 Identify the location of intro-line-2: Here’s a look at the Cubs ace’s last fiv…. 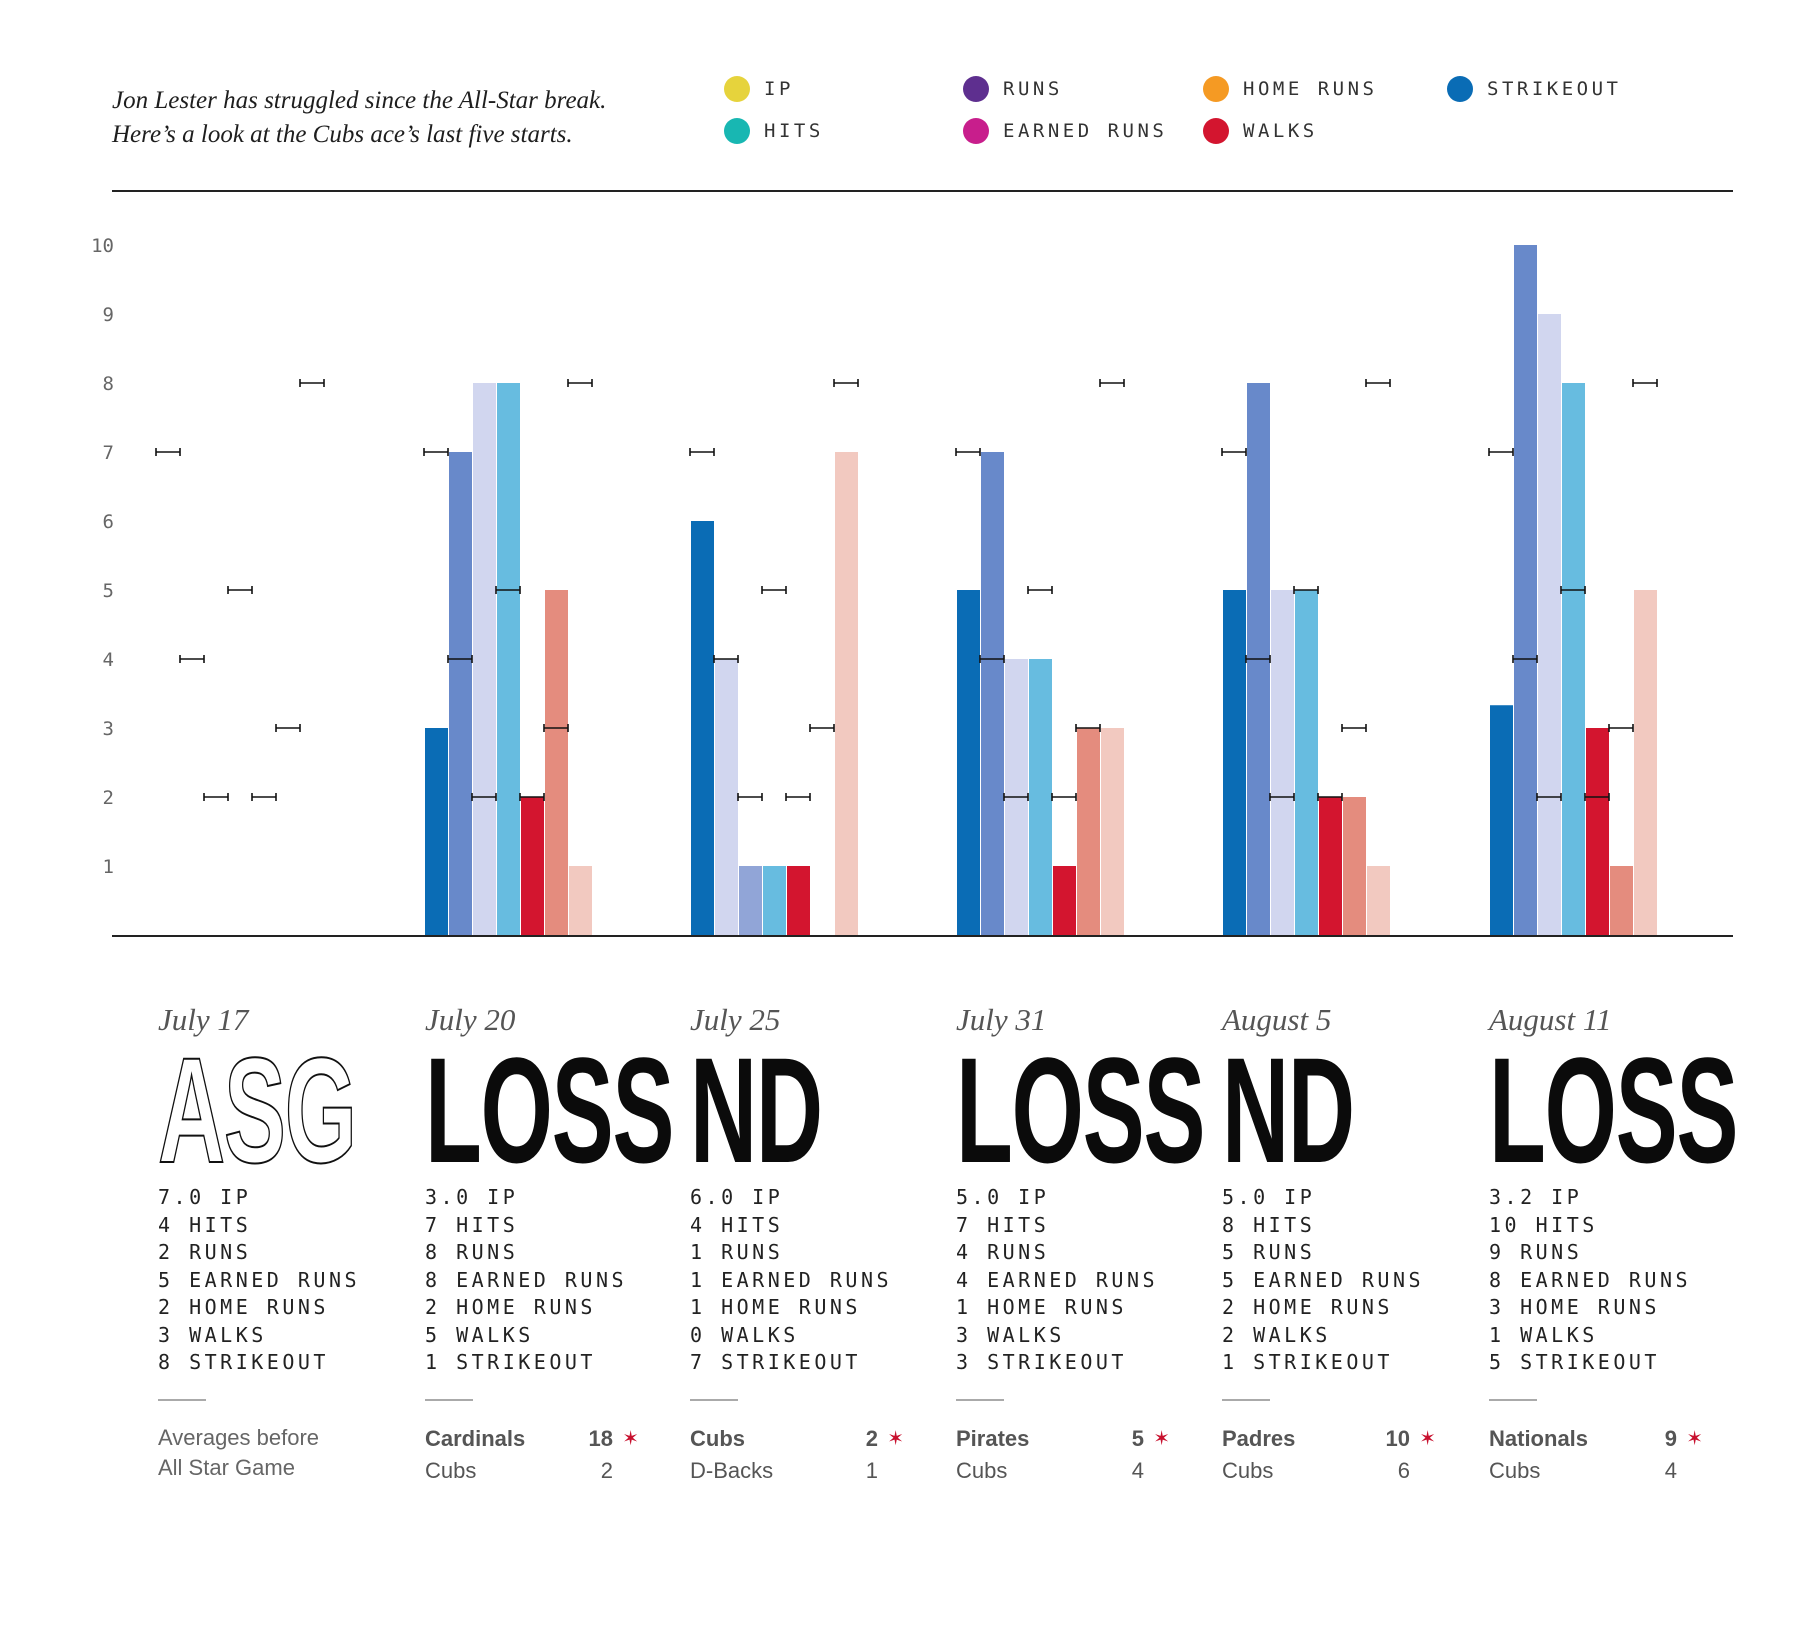
(342, 134).